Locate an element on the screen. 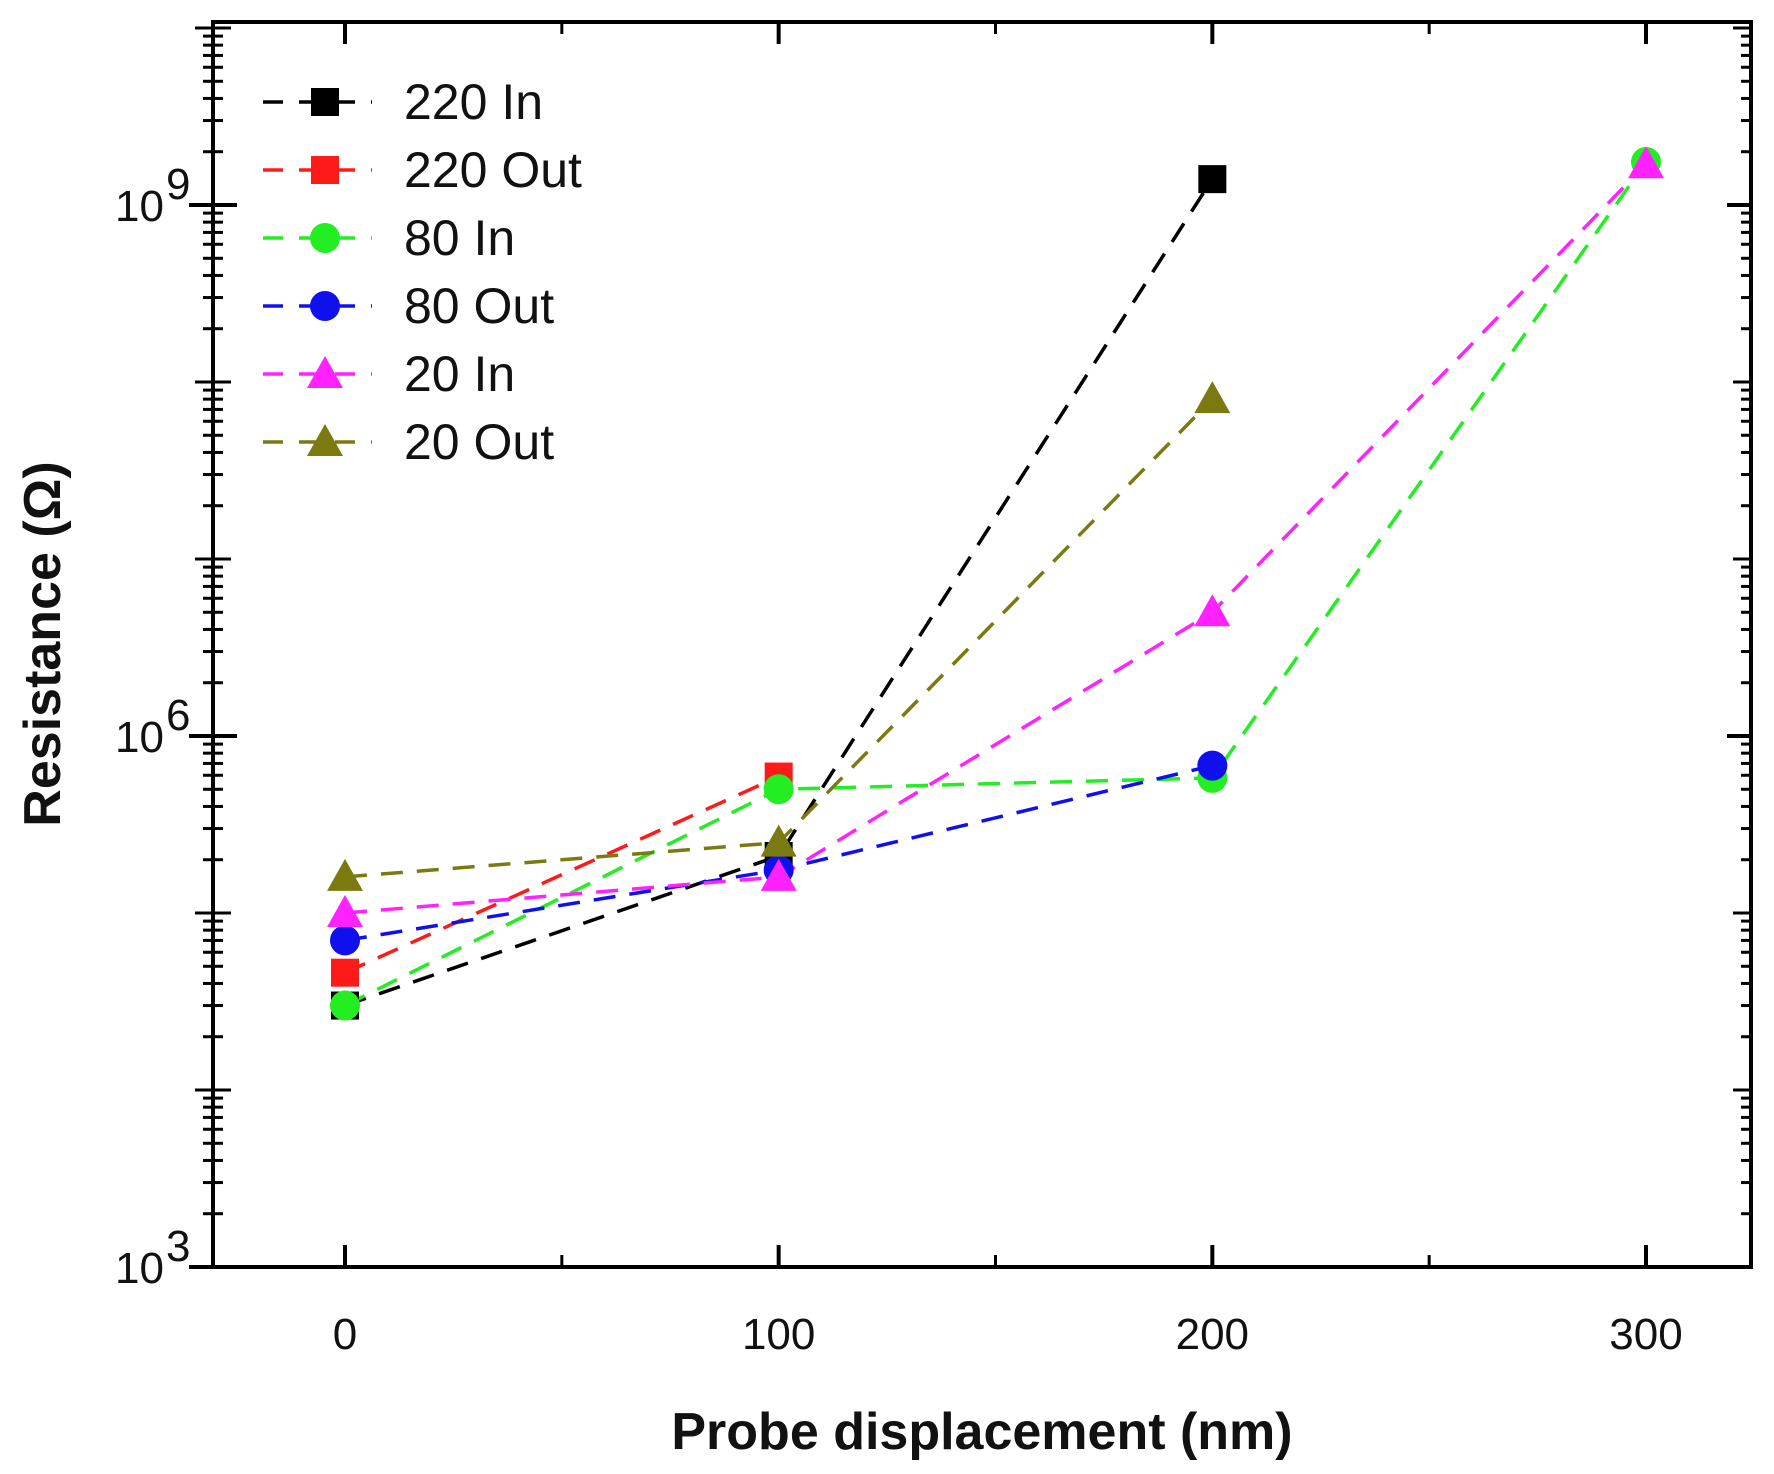  legend-label-80-out: 80 Out is located at coordinates (479, 306).